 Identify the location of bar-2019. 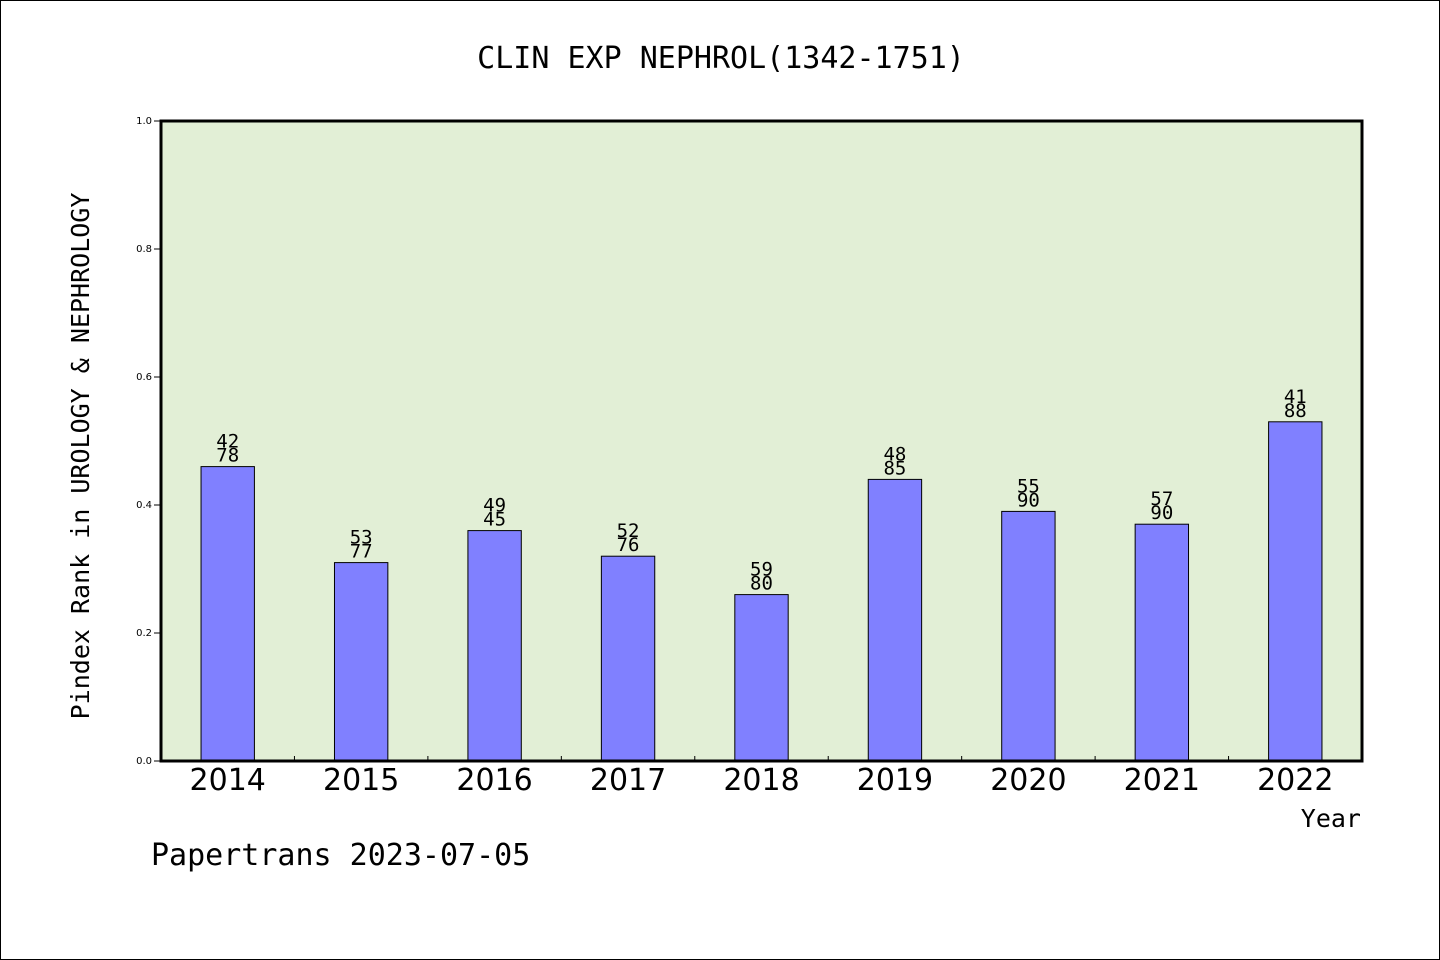
(895, 620).